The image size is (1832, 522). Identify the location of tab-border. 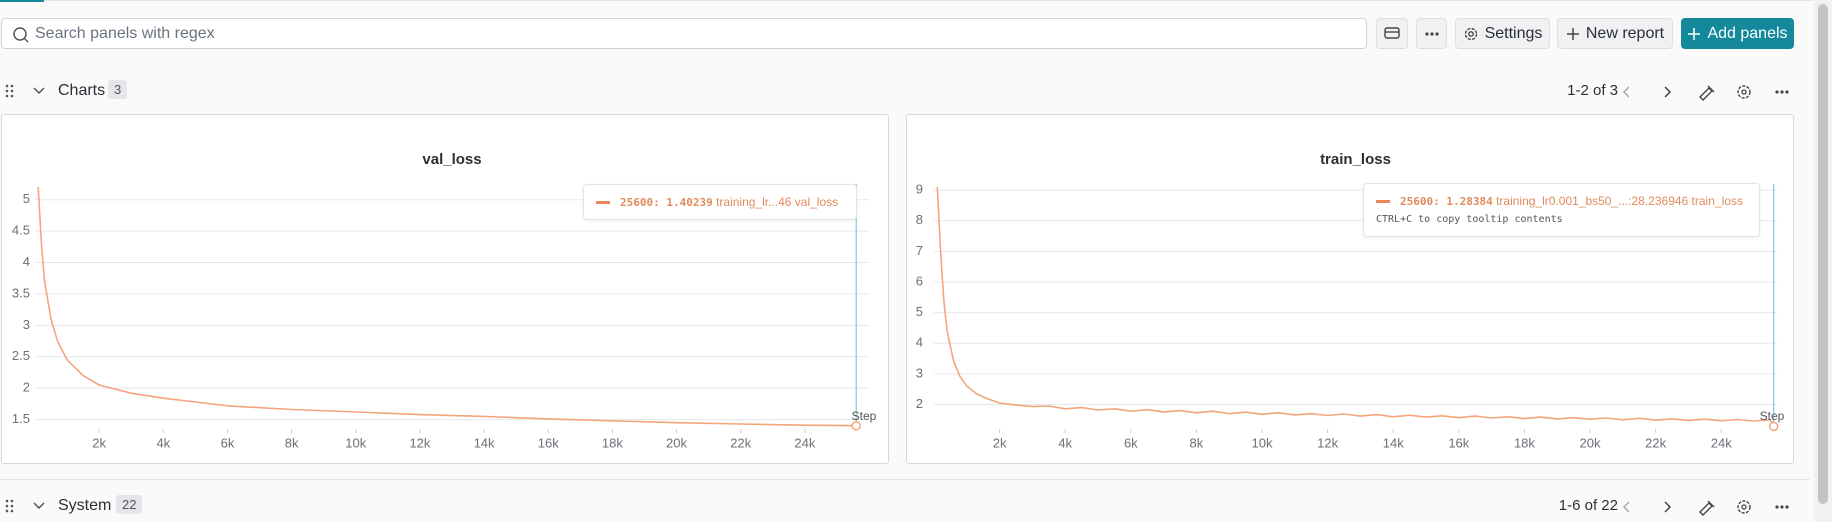
(916, 0).